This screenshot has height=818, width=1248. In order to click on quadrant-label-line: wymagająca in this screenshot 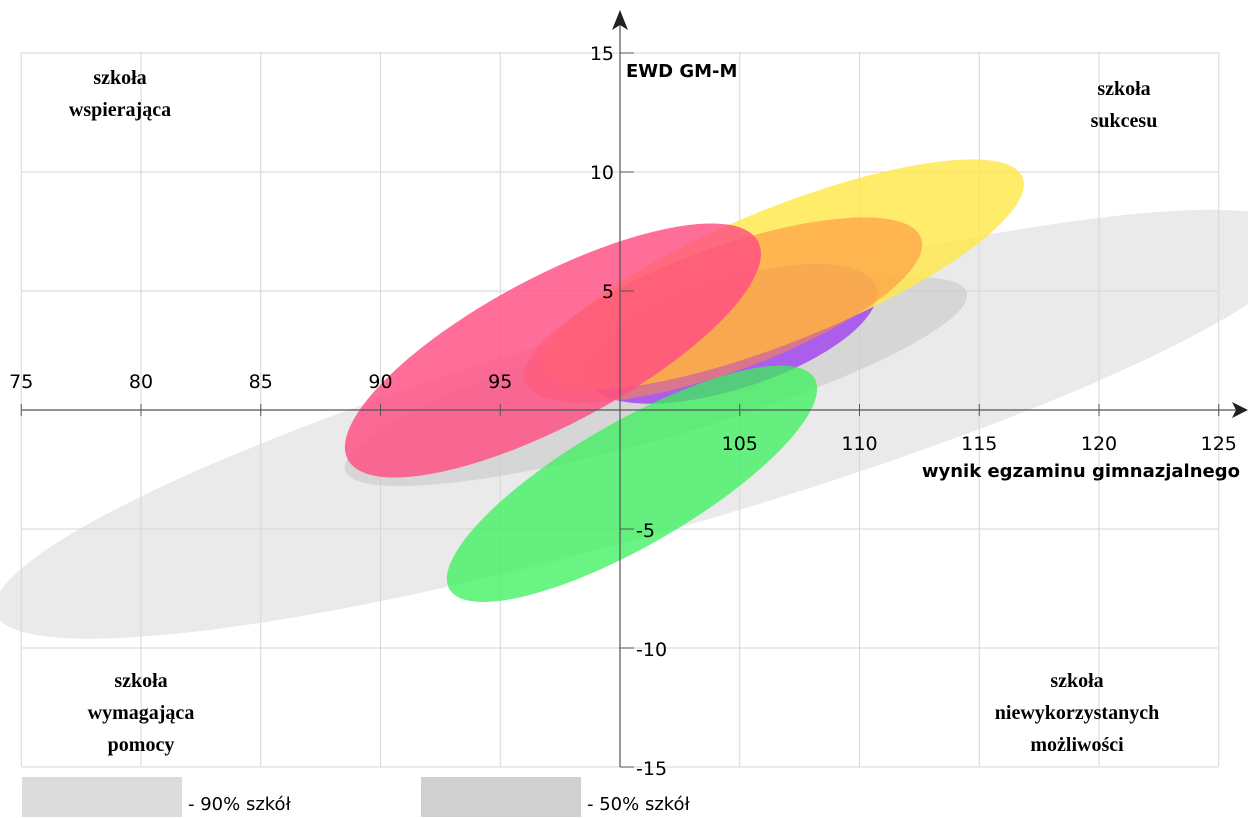, I will do `click(141, 713)`.